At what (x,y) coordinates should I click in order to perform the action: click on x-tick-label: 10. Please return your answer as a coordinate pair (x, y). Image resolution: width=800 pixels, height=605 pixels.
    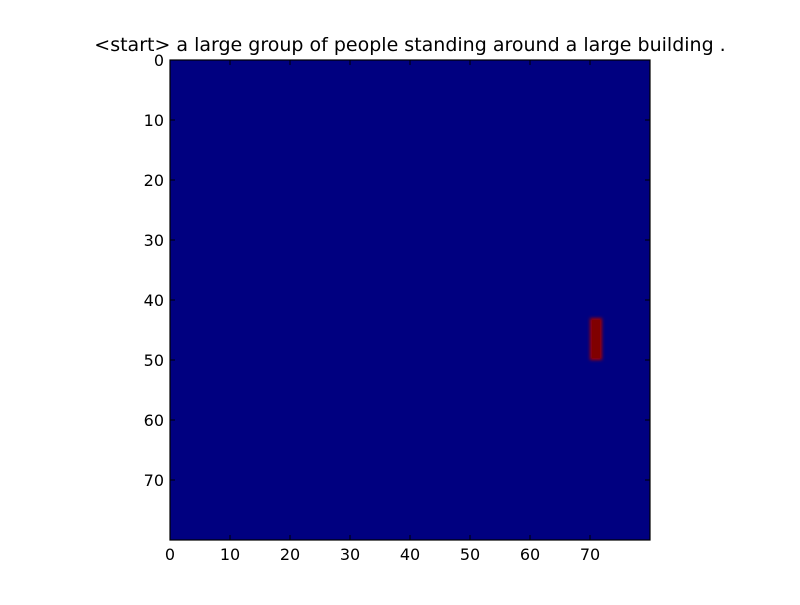
    Looking at the image, I should click on (230, 554).